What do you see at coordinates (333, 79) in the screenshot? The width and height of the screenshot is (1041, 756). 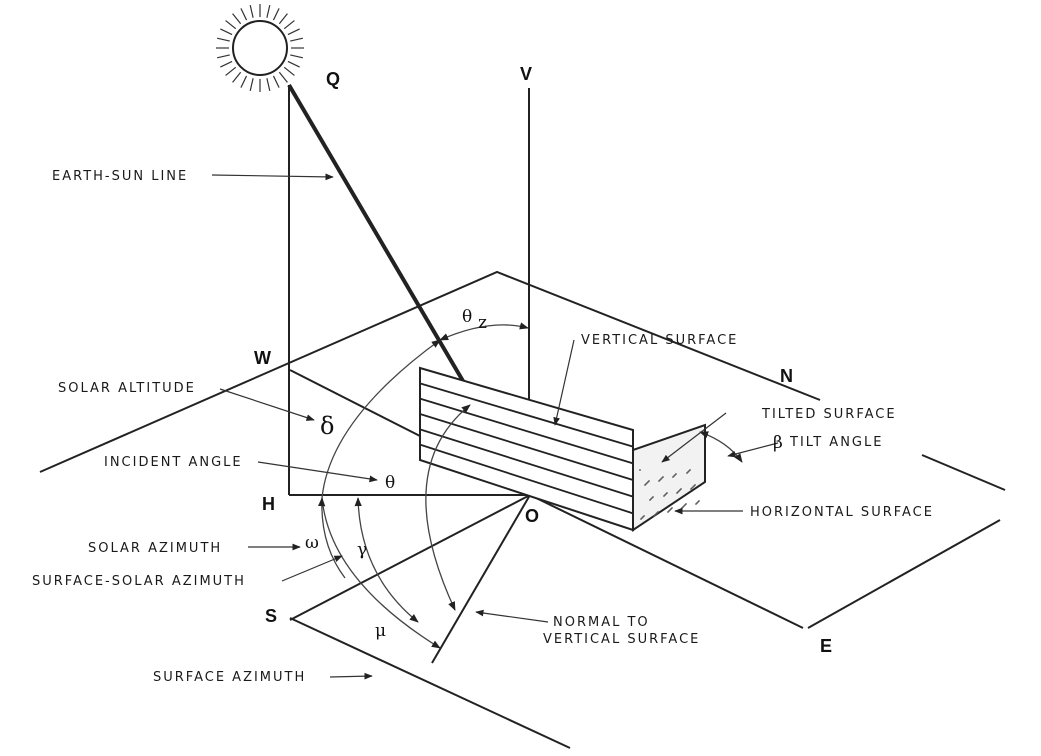 I see `point-q: Q` at bounding box center [333, 79].